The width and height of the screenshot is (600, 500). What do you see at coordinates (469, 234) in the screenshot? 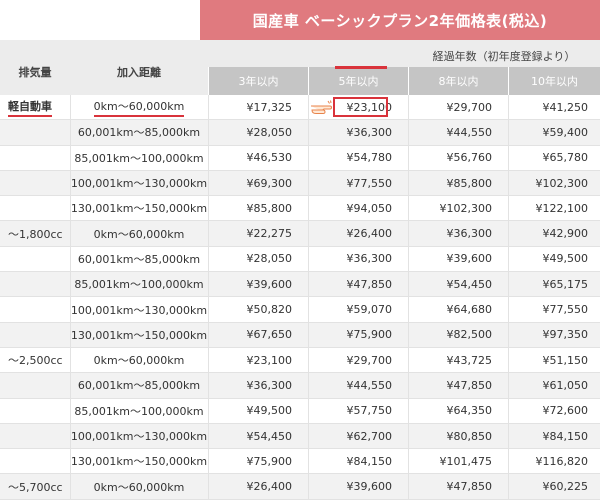
I see `price-8yr-cell: ¥36,300` at bounding box center [469, 234].